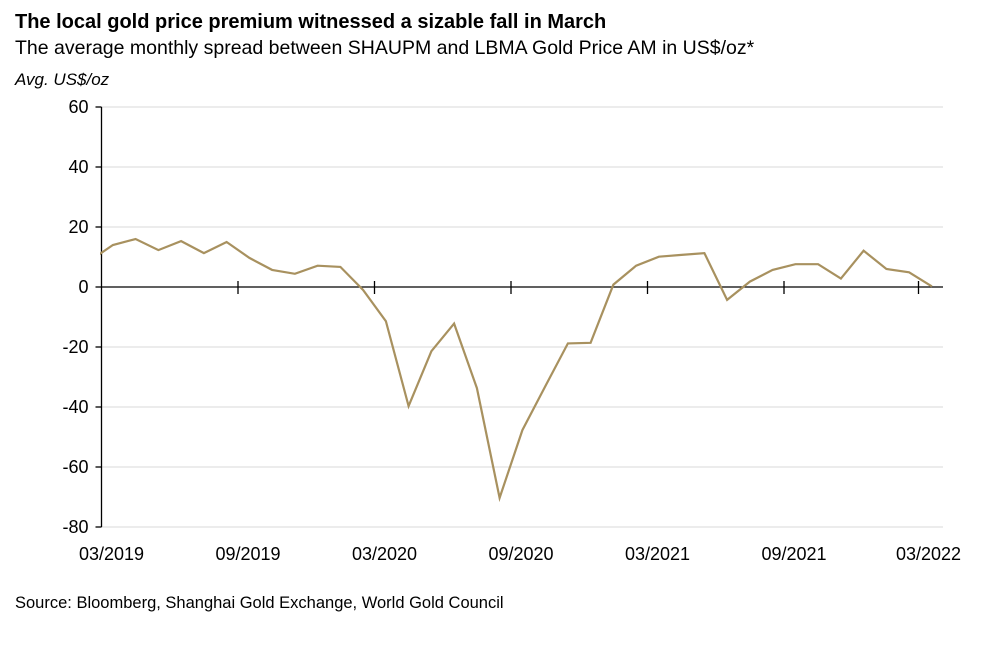  Describe the element at coordinates (78, 227) in the screenshot. I see `y-tick-label: 20` at that location.